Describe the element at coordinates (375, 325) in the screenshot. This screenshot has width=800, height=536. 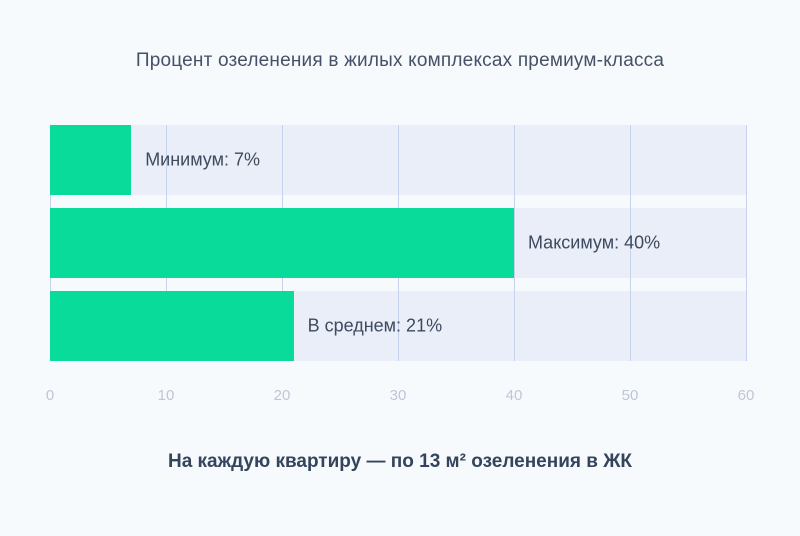
I see `bar-label: В среднем: 21%` at that location.